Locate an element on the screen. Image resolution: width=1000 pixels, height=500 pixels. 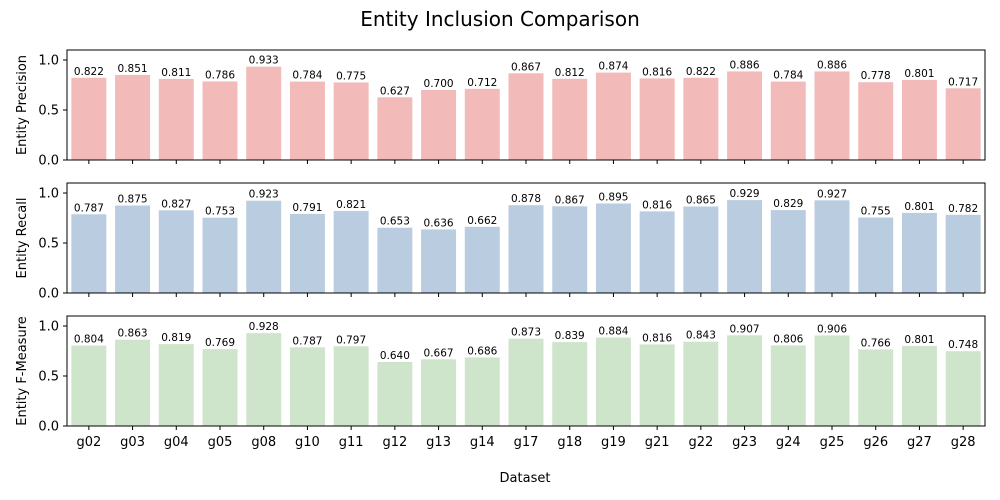
bar-value-label: 0.717 is located at coordinates (963, 82).